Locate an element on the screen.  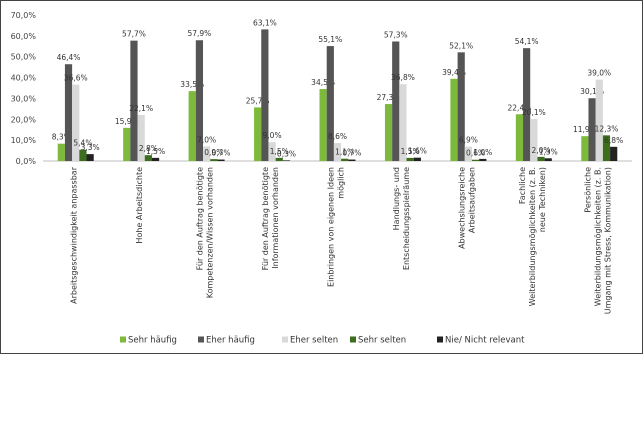
category-label-line: möglich is located at coordinates (341, 183).